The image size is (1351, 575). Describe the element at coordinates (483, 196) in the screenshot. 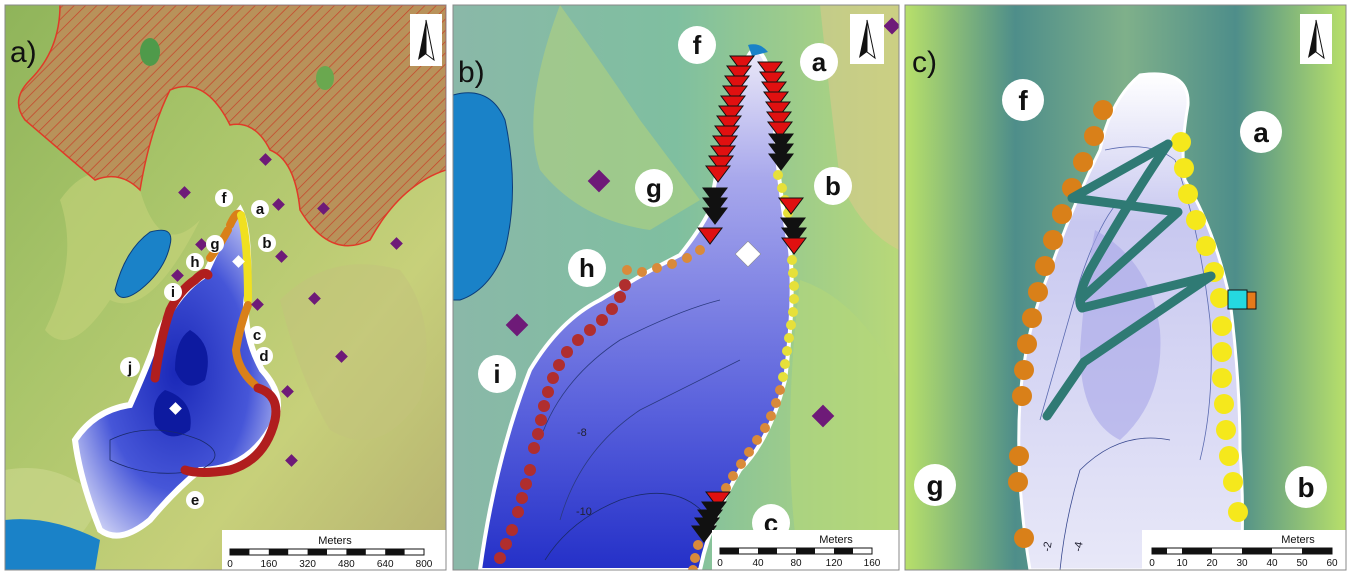

I see `lake-adjacent` at that location.